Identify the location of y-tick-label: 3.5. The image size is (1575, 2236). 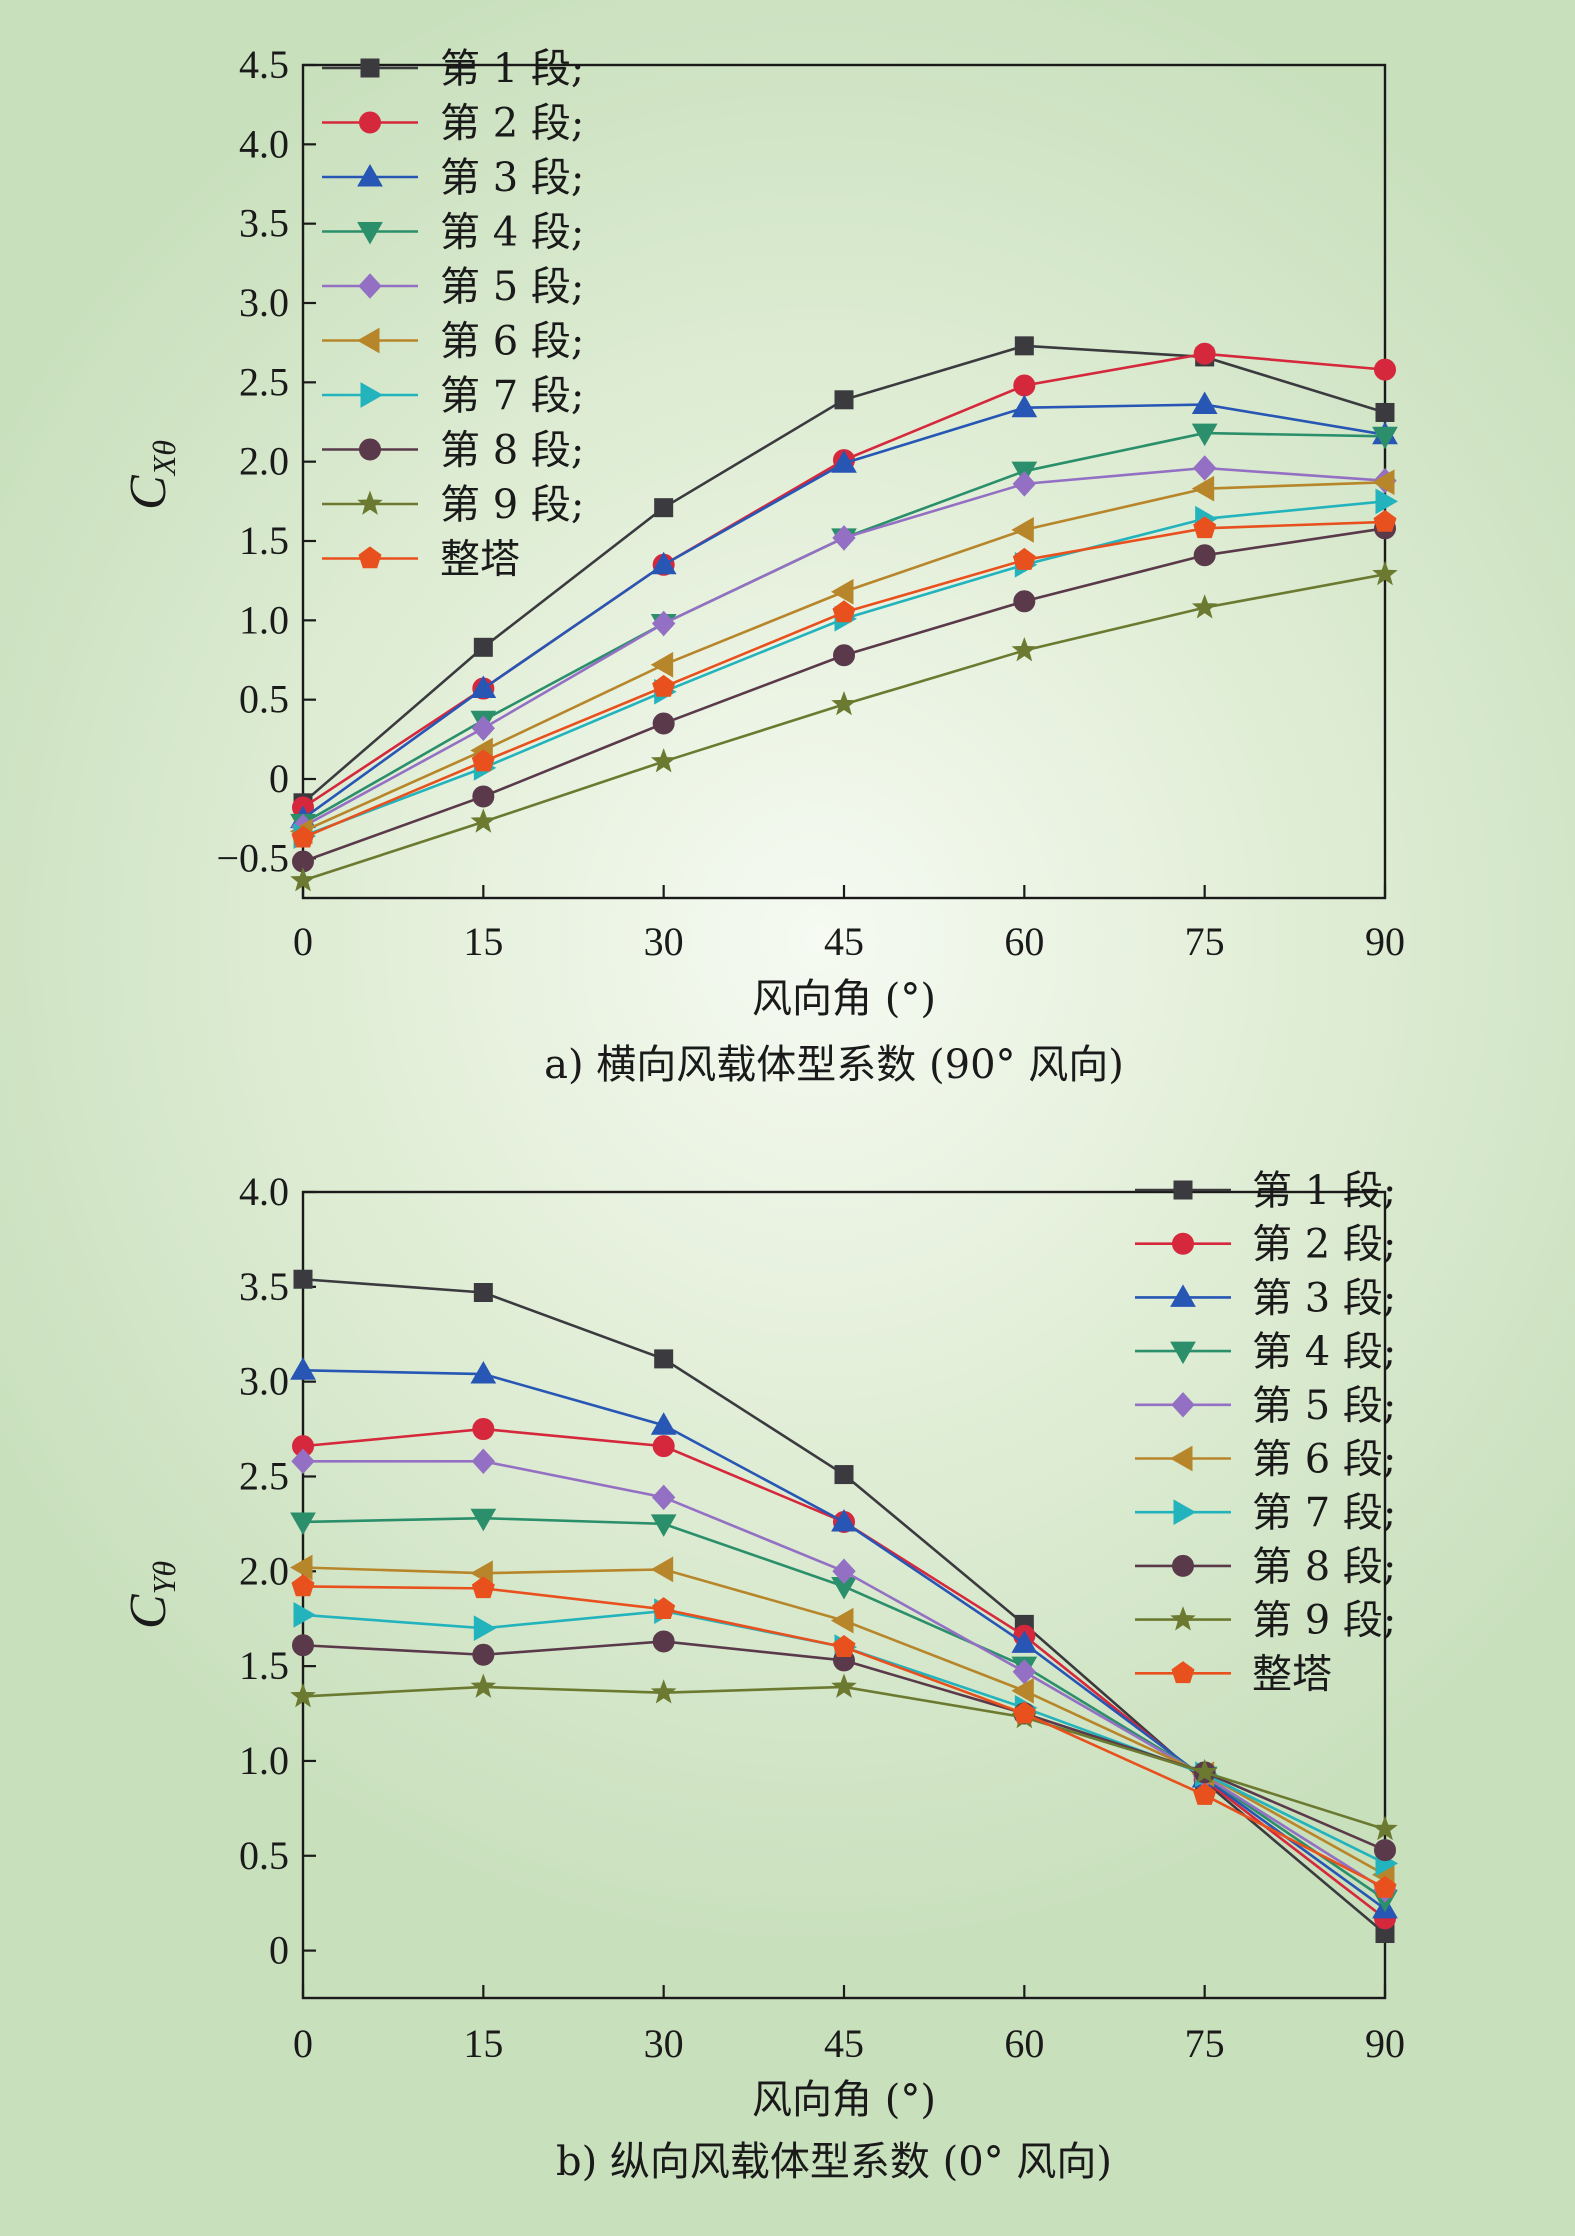
(264, 1286).